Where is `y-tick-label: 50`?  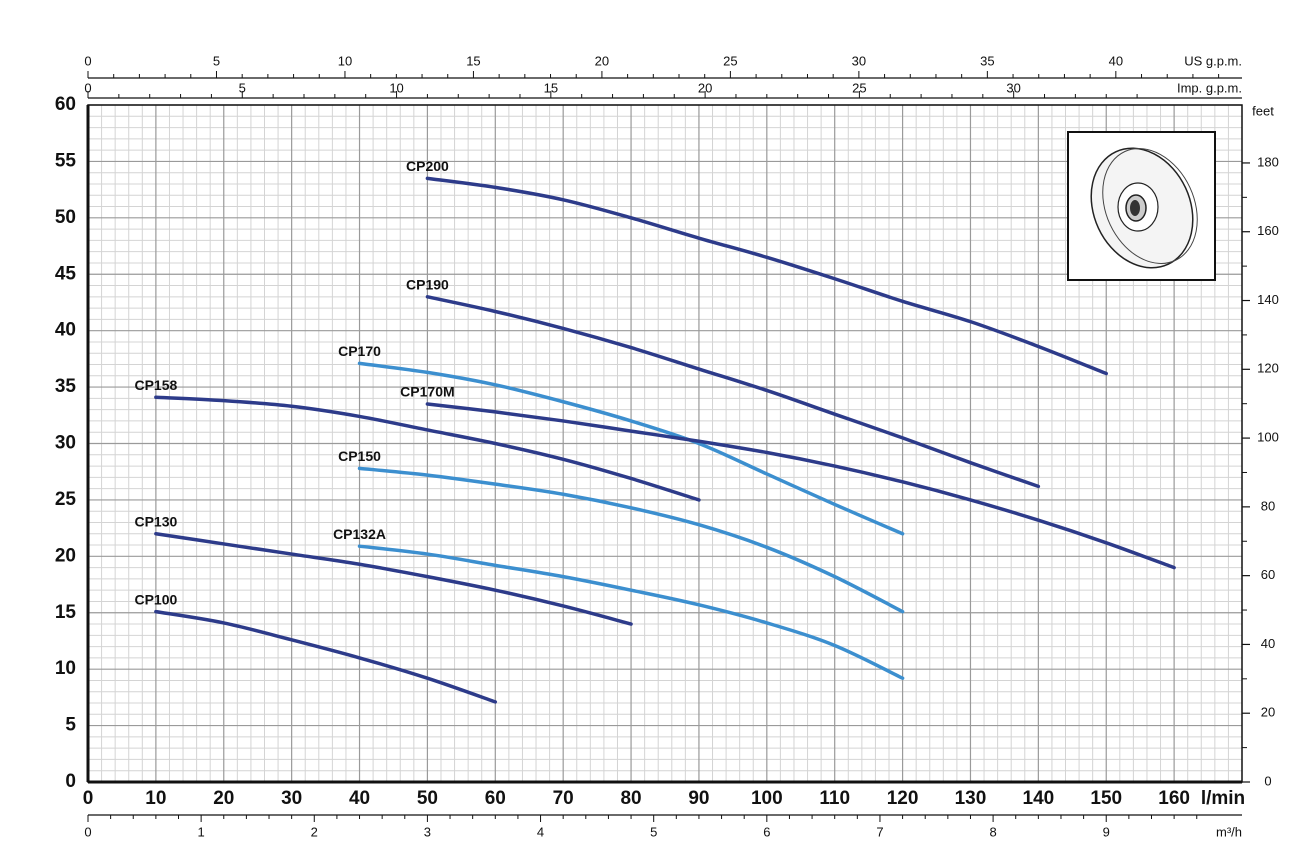 y-tick-label: 50 is located at coordinates (65, 217).